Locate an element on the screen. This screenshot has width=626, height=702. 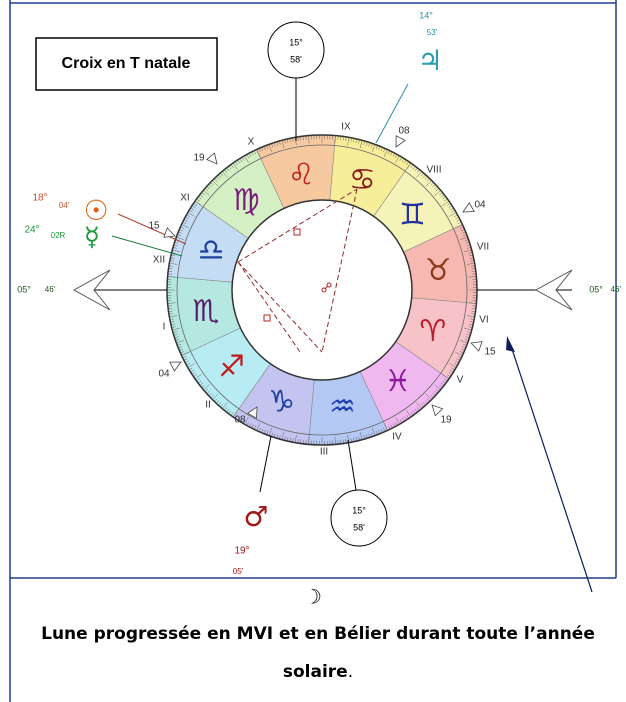
mars-min: 05' is located at coordinates (238, 571).